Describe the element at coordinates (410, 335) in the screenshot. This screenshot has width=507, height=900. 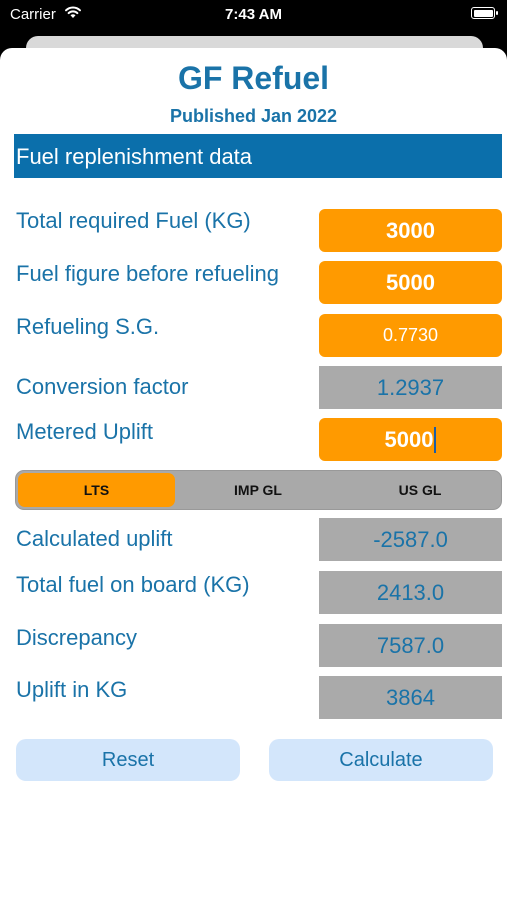
I see `refueling-sg-input: 0.7730` at that location.